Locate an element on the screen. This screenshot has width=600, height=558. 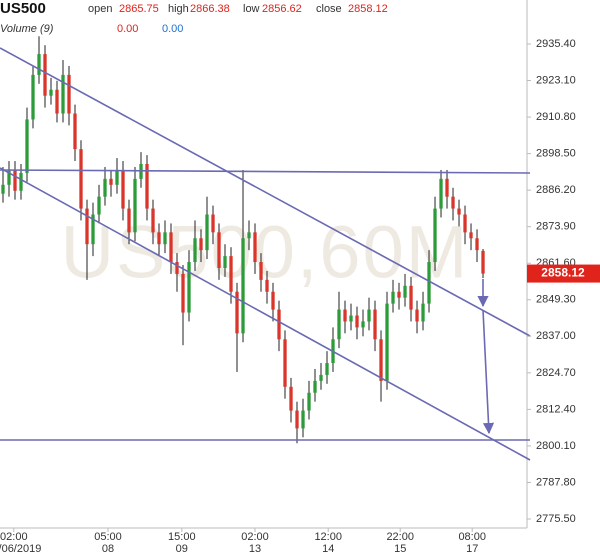
y-tick-label: 2775.50 is located at coordinates (556, 519).